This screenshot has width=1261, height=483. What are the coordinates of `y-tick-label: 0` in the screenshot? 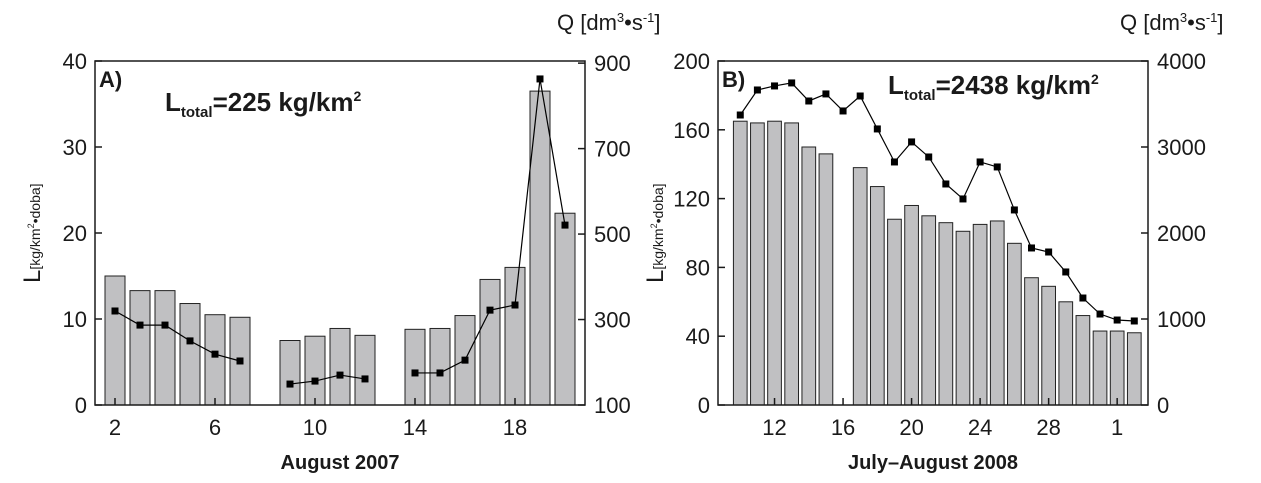 It's located at (704, 405).